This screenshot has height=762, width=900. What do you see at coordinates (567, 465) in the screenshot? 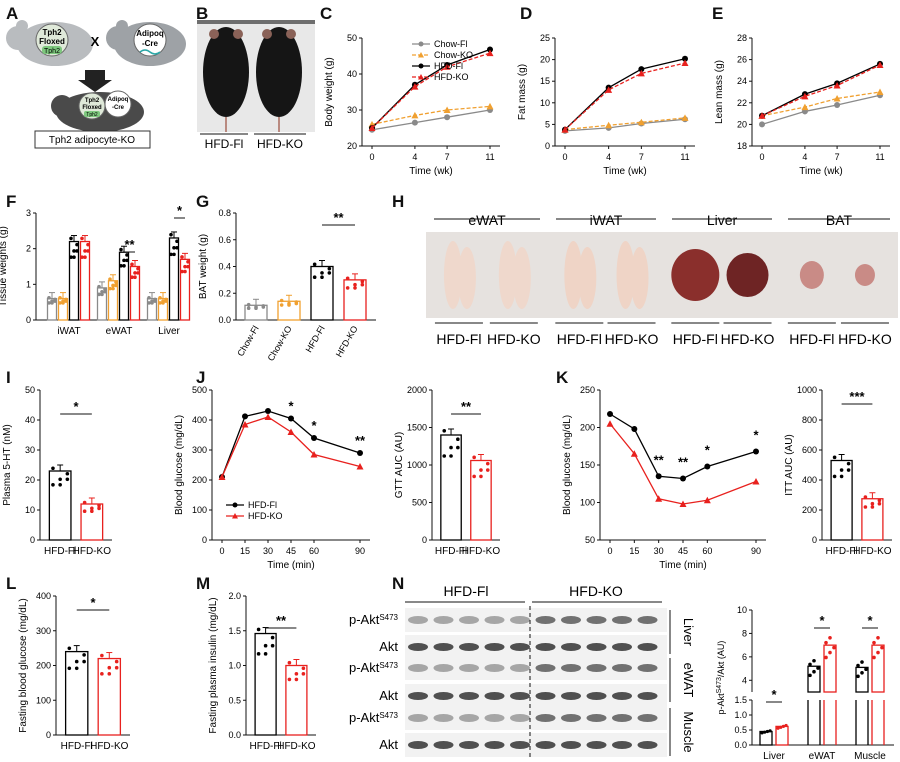
I see `y-axis-label: Blood glucose (mg/dL)` at bounding box center [567, 465].